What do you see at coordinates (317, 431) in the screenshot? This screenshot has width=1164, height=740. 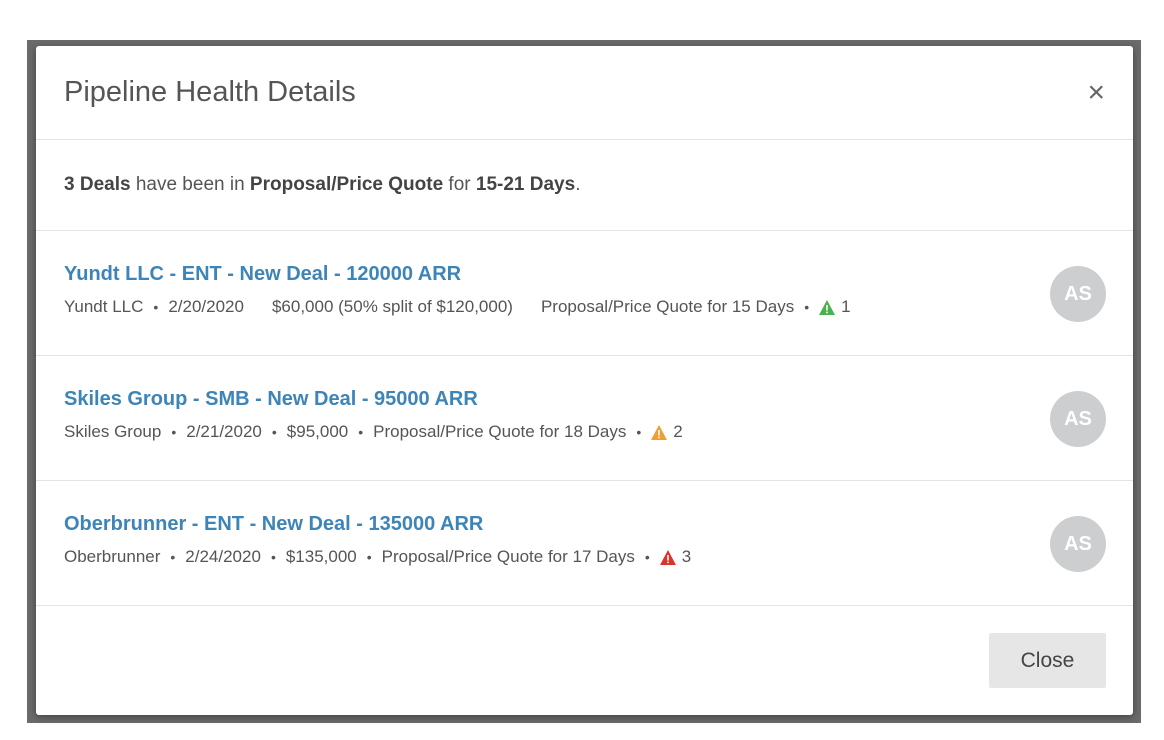 I see `deal-amount: $95,000` at bounding box center [317, 431].